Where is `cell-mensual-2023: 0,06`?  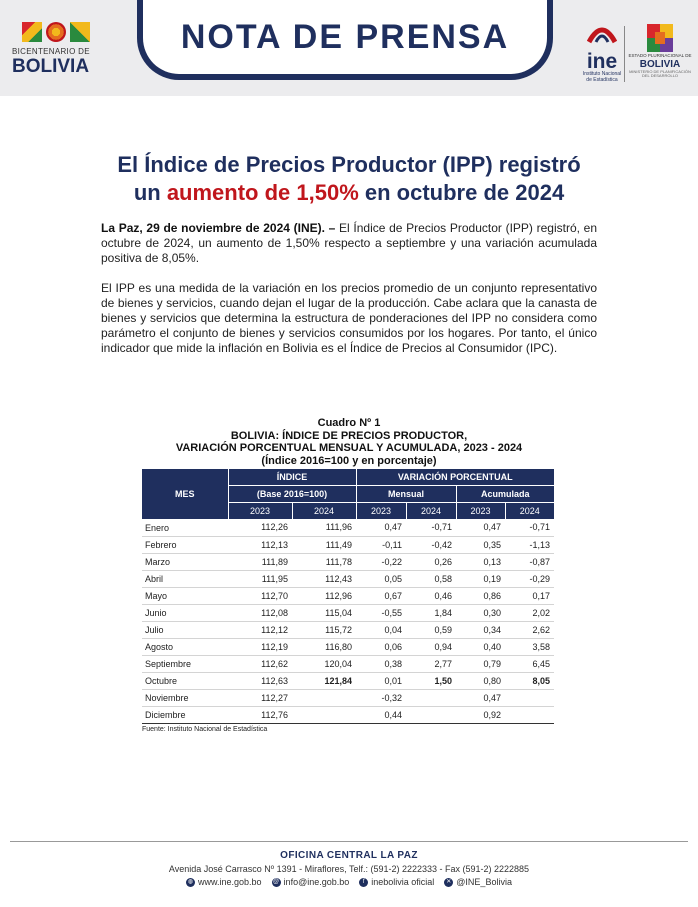 cell-mensual-2023: 0,06 is located at coordinates (381, 647).